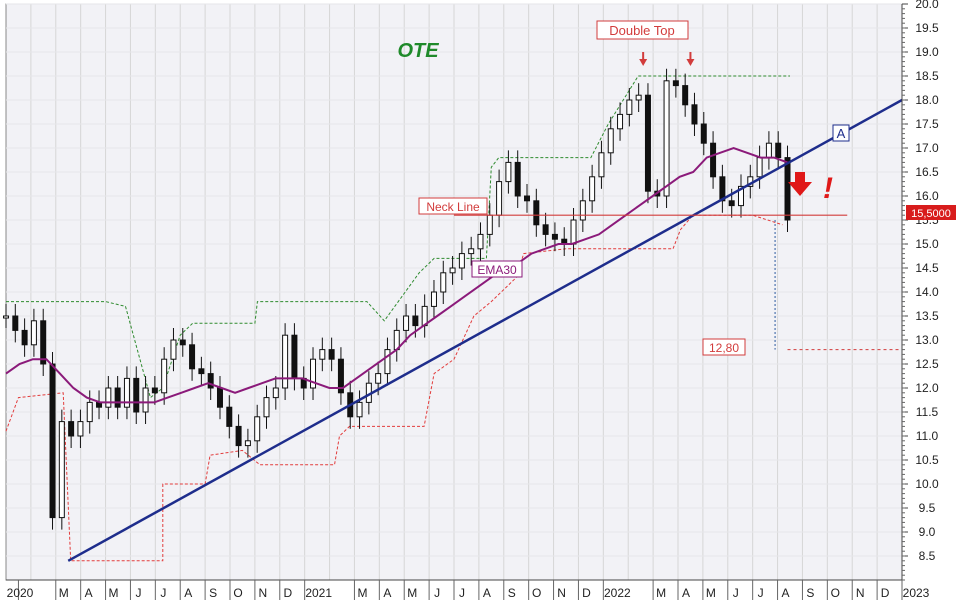 The height and width of the screenshot is (608, 963). What do you see at coordinates (927, 244) in the screenshot?
I see `y-tick-label: 15.0` at bounding box center [927, 244].